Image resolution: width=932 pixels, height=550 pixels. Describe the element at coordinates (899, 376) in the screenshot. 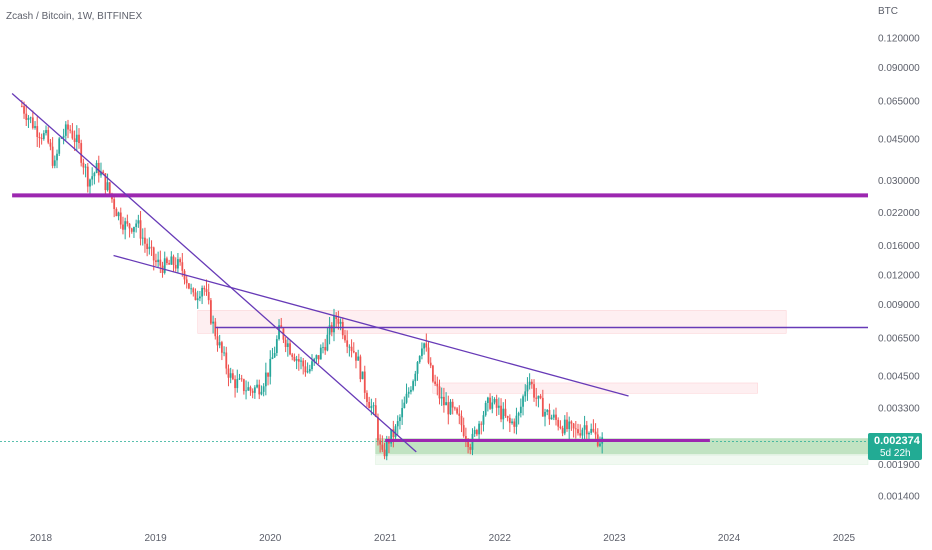

I see `price-tick-label: 0.004500` at that location.